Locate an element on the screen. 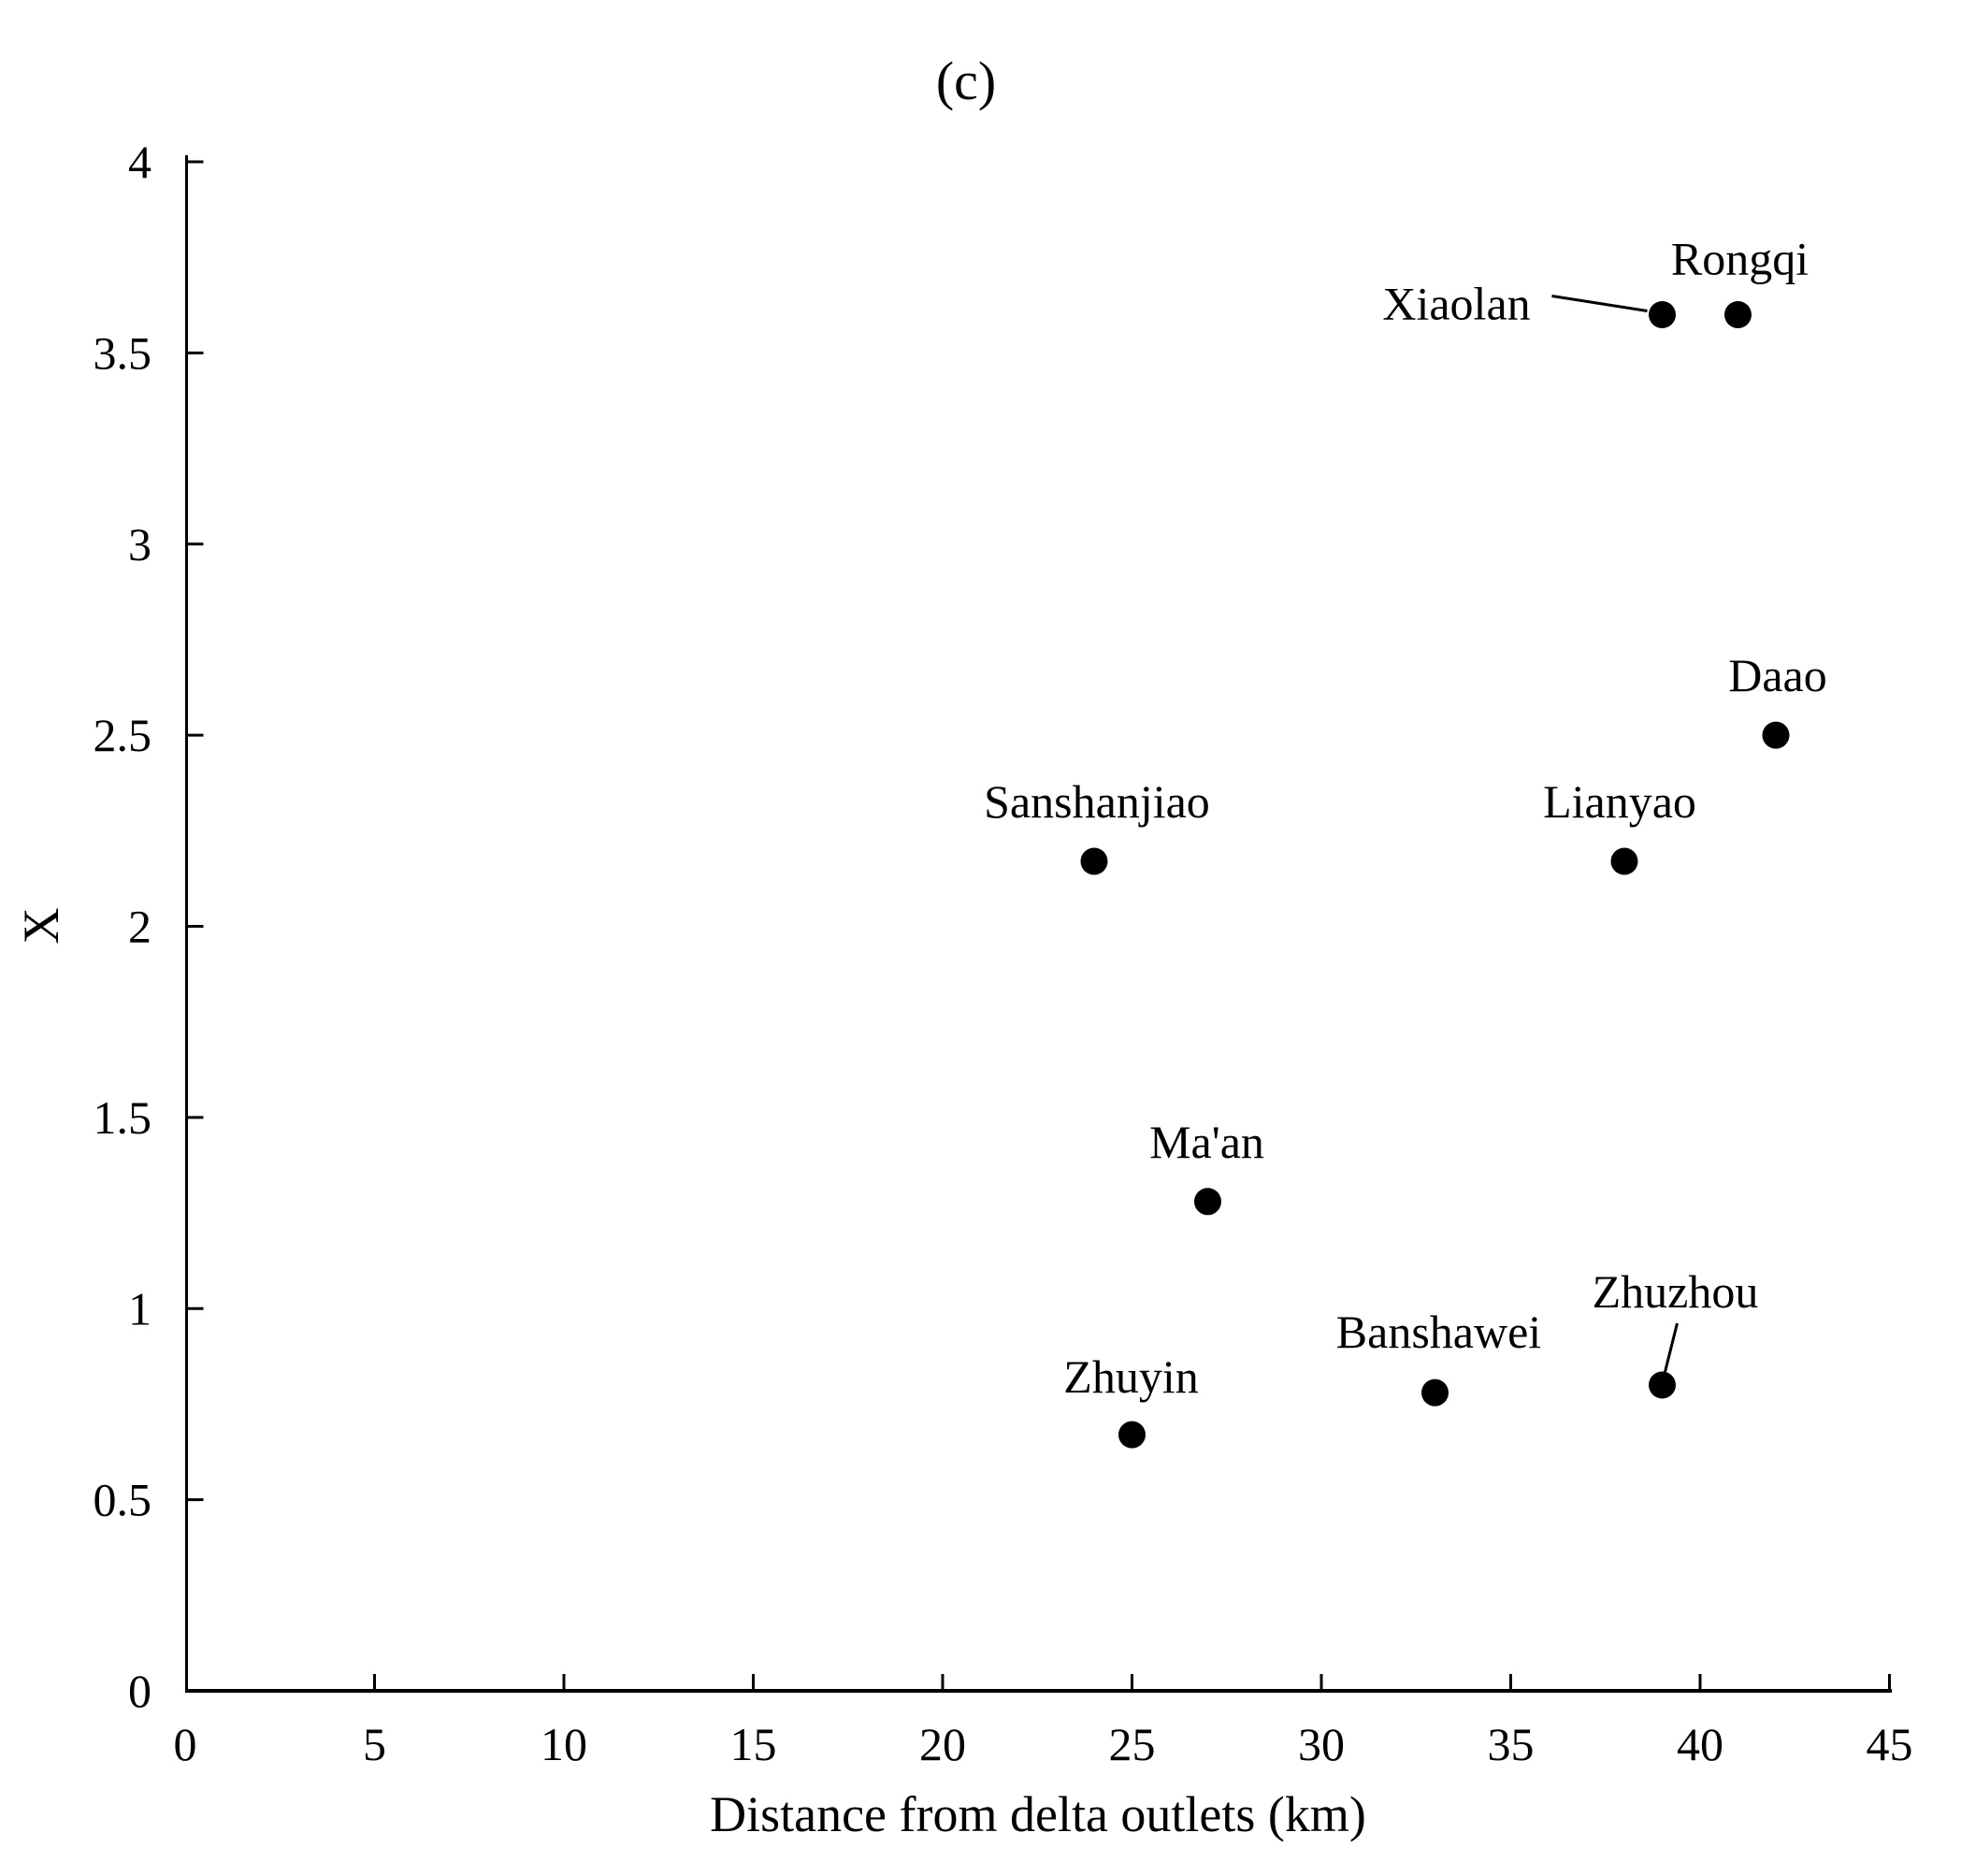  x-tick-label-0: 0 is located at coordinates (186, 1744).